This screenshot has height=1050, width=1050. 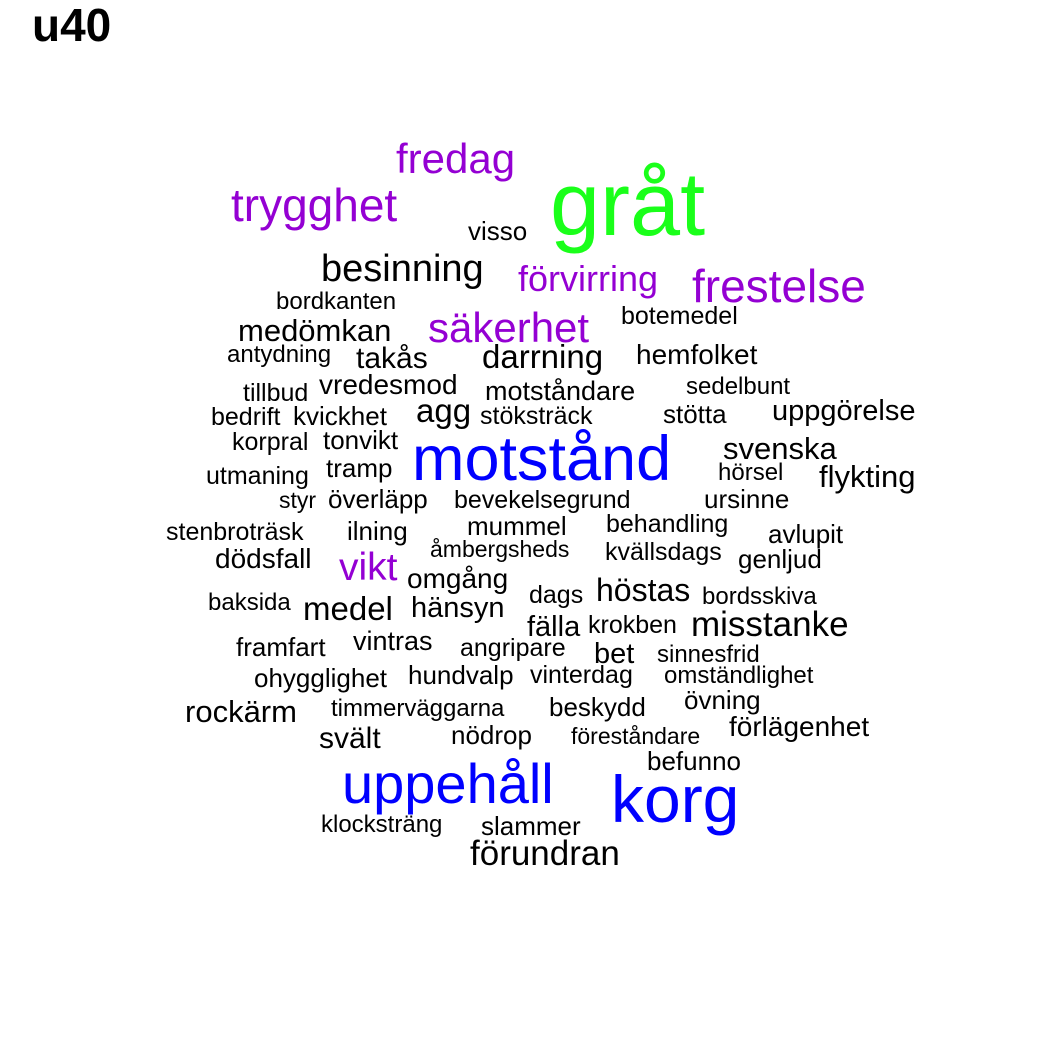 I want to click on cloud-word: korg, so click(x=675, y=799).